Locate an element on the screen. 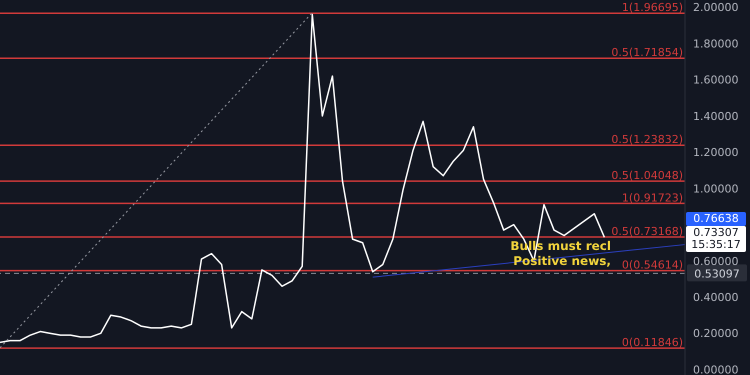 The height and width of the screenshot is (375, 750). ref-line-label: 1(0.91723) is located at coordinates (652, 197).